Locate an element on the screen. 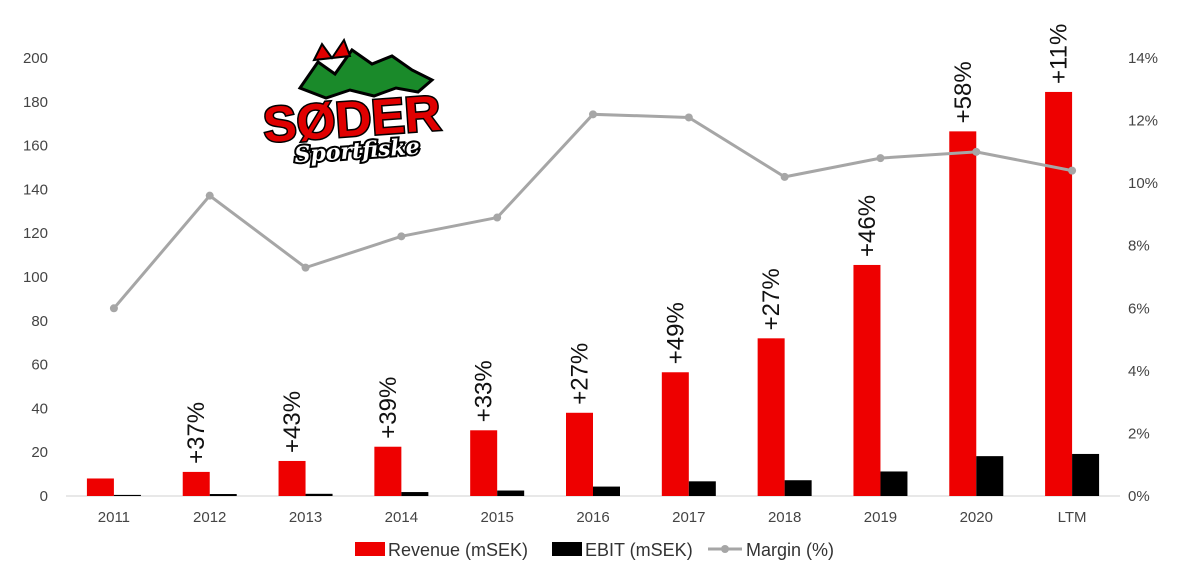 The height and width of the screenshot is (583, 1200). left-tick-label: 140 is located at coordinates (35, 189).